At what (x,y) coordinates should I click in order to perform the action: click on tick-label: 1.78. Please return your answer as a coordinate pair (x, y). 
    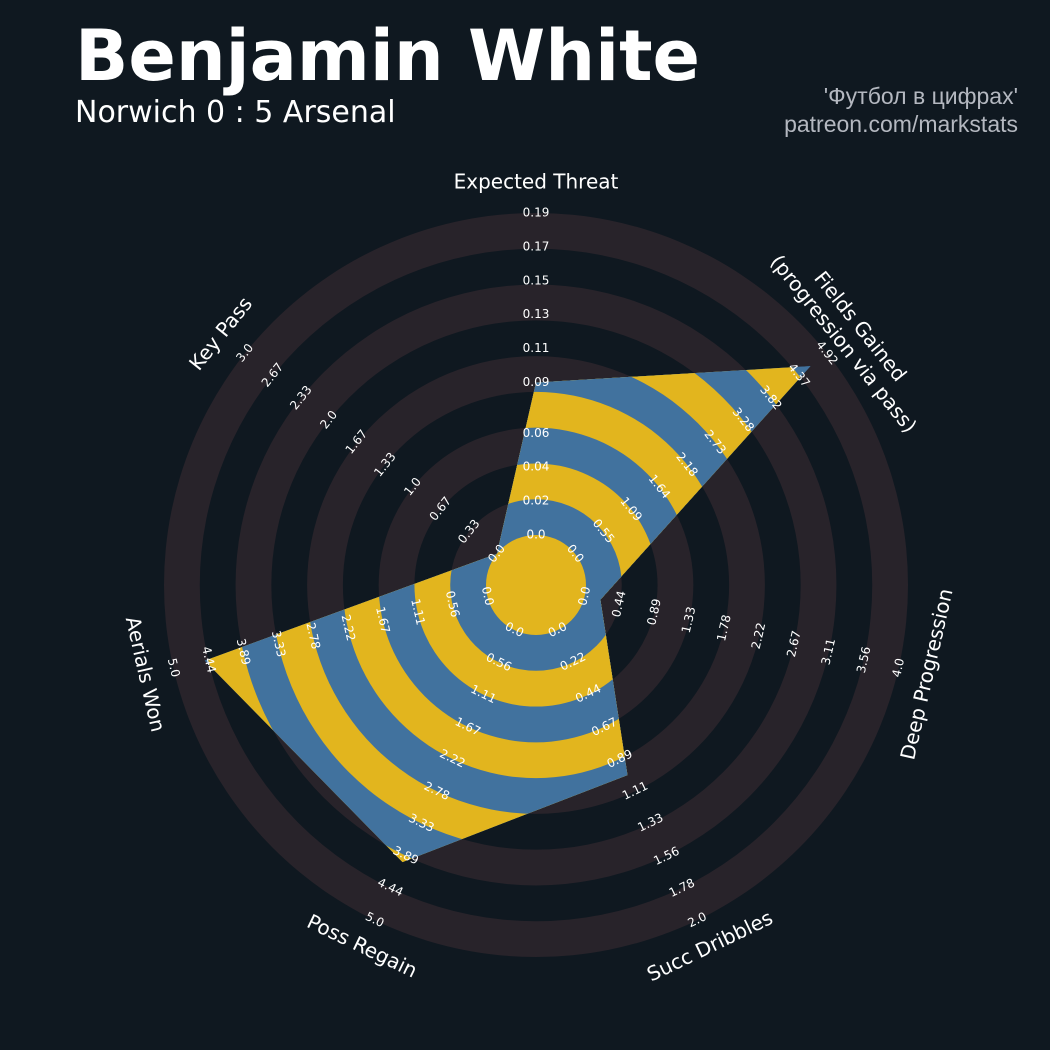
    Looking at the image, I should click on (724, 627).